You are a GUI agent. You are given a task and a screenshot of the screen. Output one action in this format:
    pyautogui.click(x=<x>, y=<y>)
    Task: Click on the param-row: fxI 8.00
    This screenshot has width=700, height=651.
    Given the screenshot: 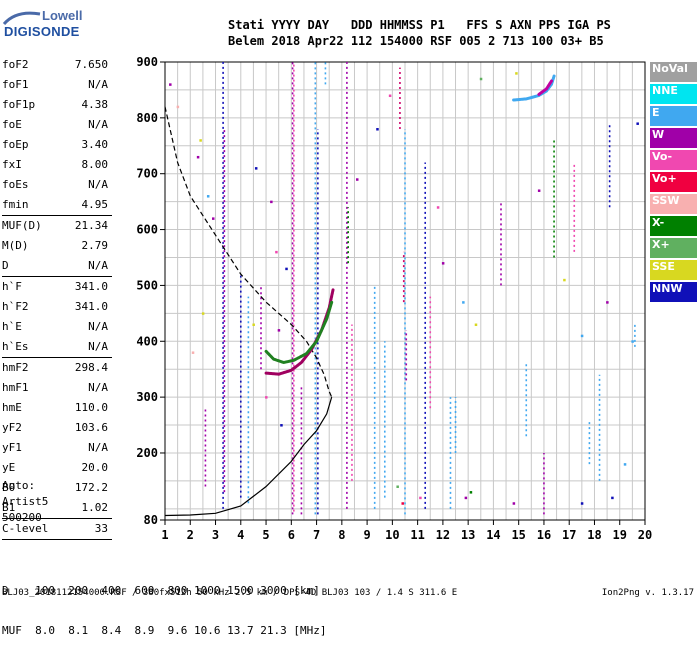 What is the action you would take?
    pyautogui.click(x=57, y=165)
    